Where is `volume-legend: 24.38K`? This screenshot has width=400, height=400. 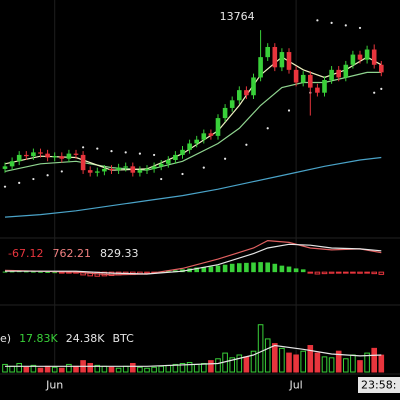
volume-legend: 24.38K is located at coordinates (85, 338).